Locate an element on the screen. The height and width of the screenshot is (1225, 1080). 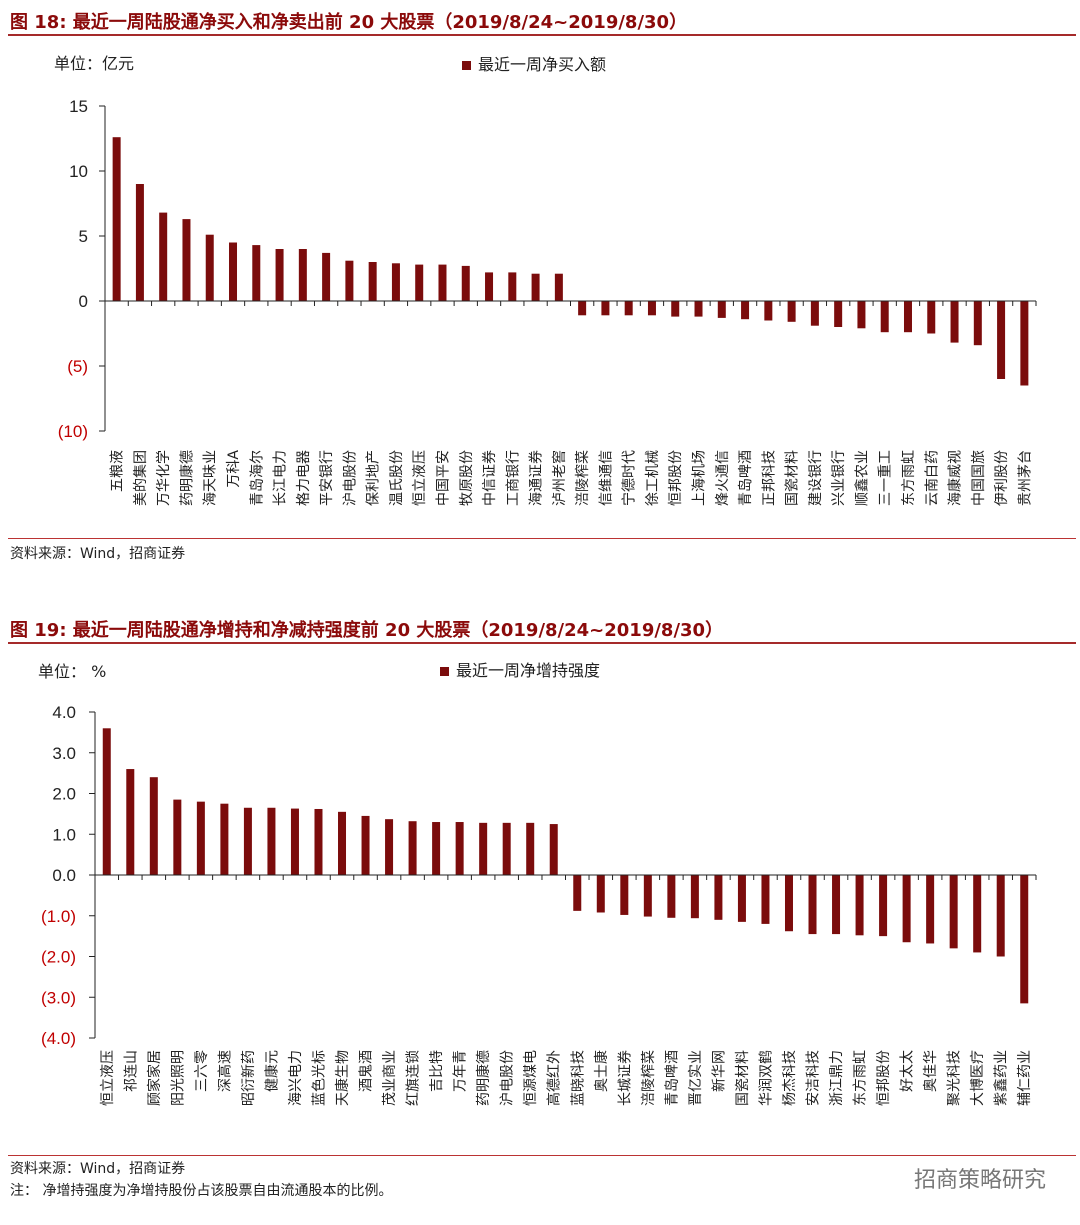
category-label: 长江电力 is located at coordinates (281, 478).